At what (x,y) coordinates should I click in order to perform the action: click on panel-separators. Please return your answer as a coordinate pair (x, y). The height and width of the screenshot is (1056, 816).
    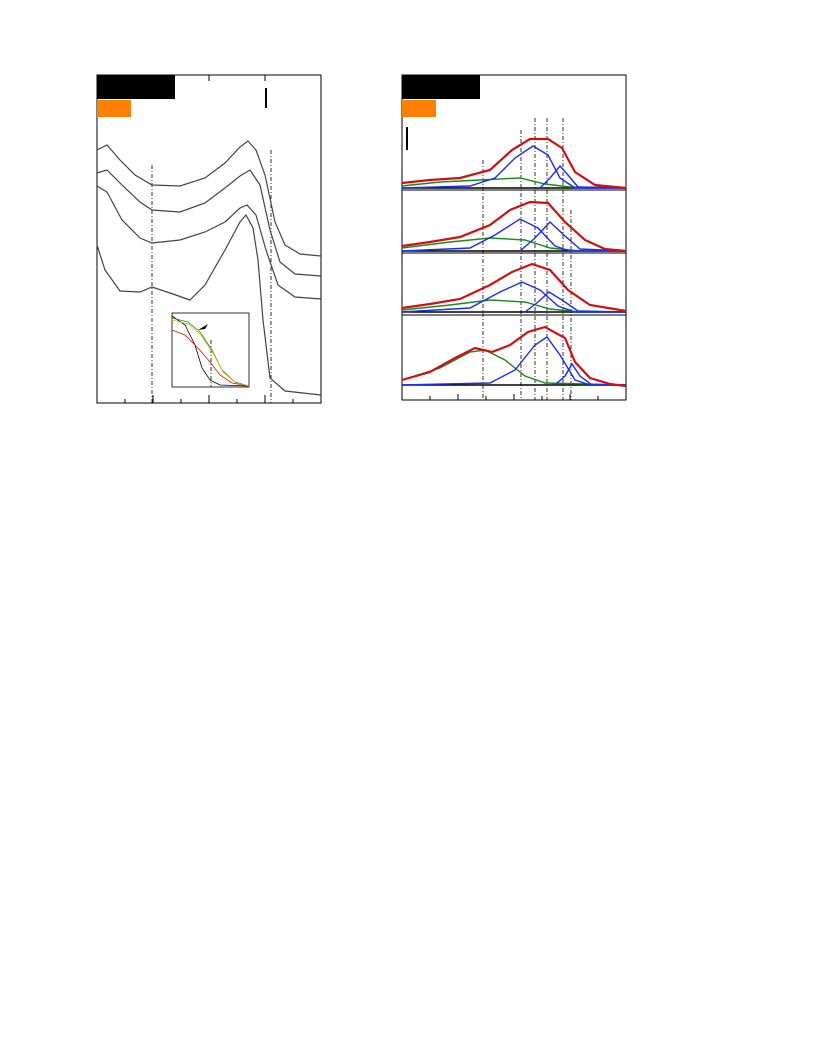
    Looking at the image, I should click on (514, 252).